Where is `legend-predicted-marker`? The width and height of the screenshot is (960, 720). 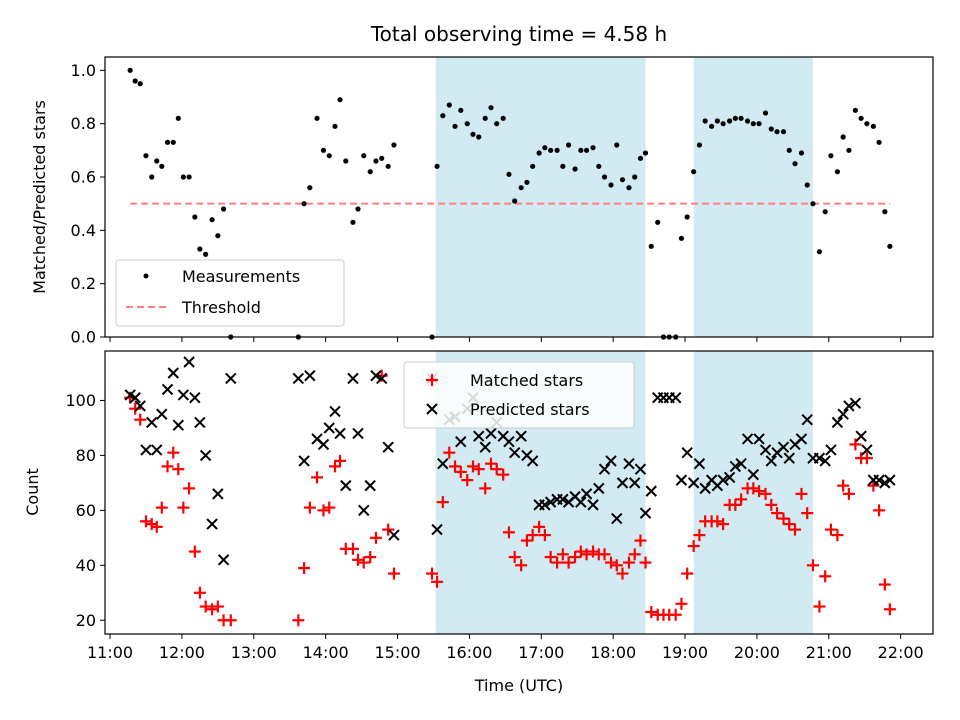 legend-predicted-marker is located at coordinates (432, 409).